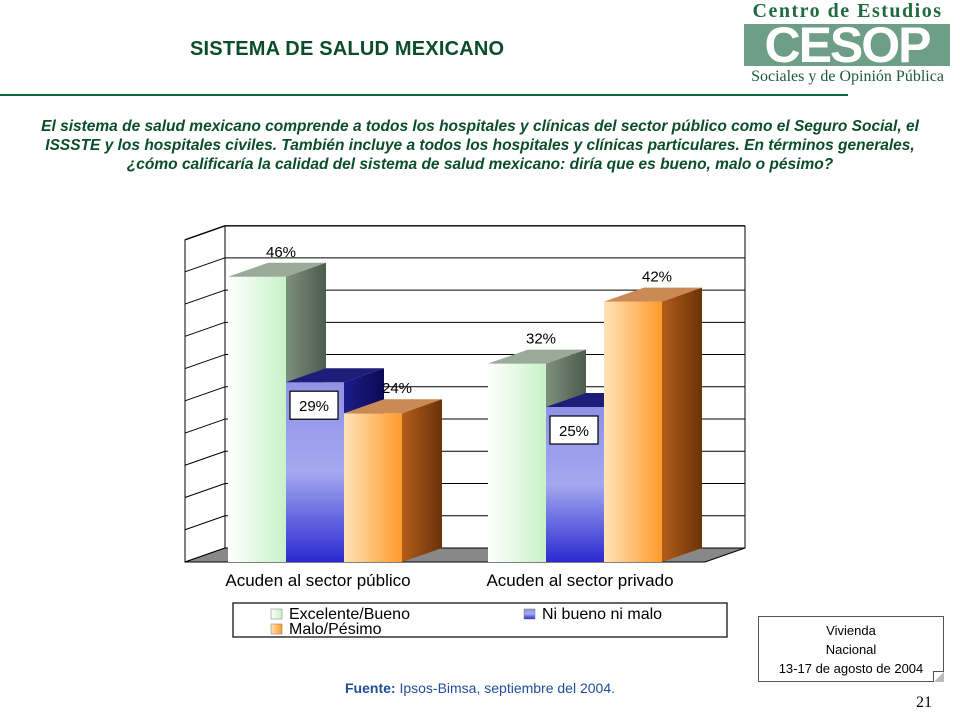 The height and width of the screenshot is (720, 960). Describe the element at coordinates (347, 49) in the screenshot. I see `page-title: SISTEMA DE SALUD MEXICANO` at that location.